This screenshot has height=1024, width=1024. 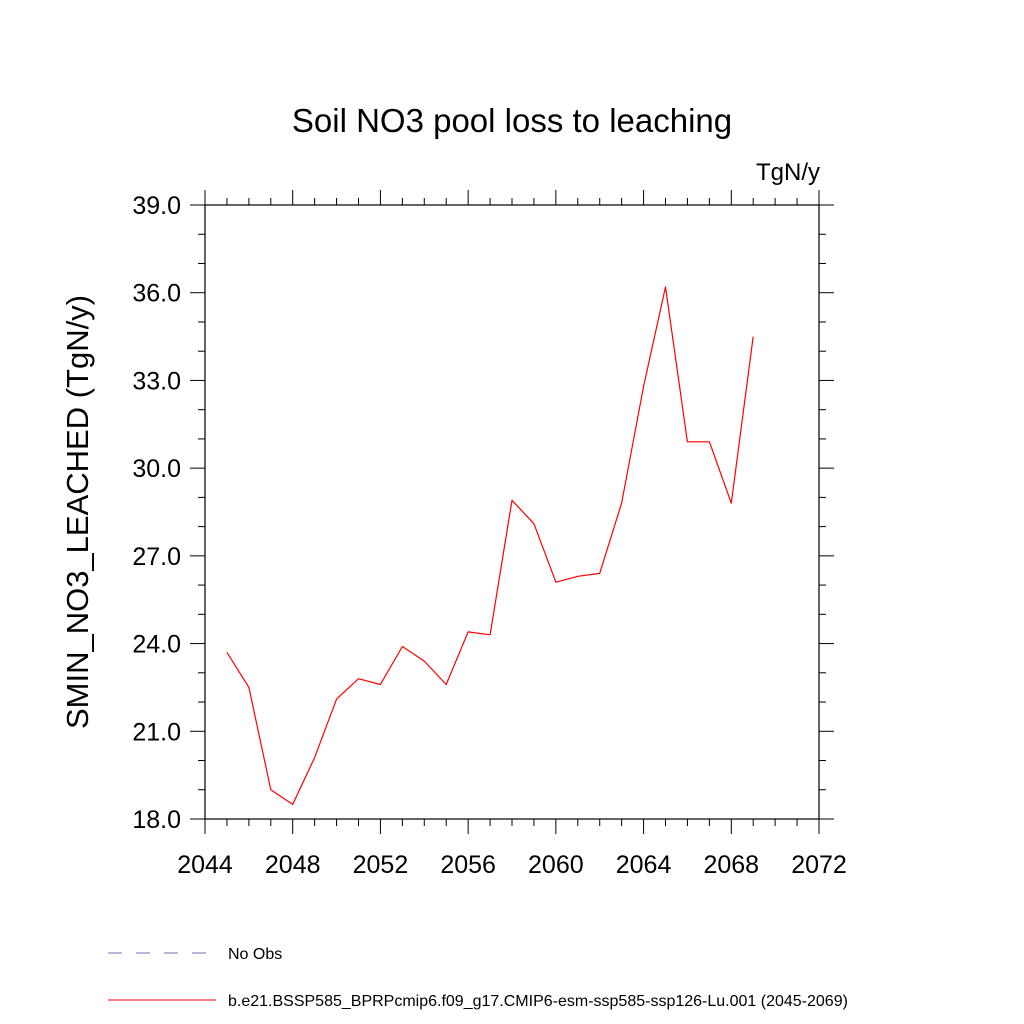 I want to click on chart-title: Soil NO3 pool loss to leaching, so click(x=512, y=120).